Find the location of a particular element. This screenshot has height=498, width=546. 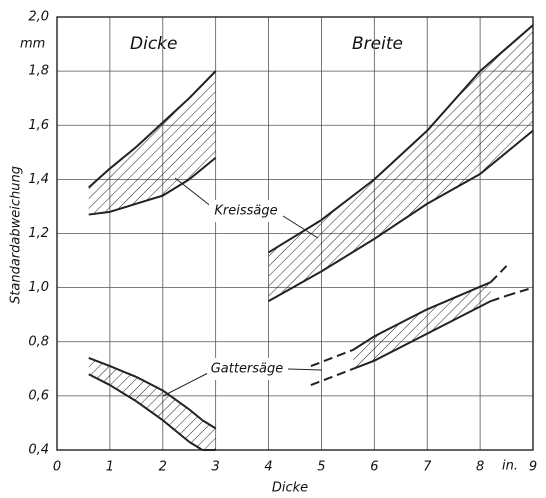

x-tick-label: 7 is located at coordinates (427, 467).